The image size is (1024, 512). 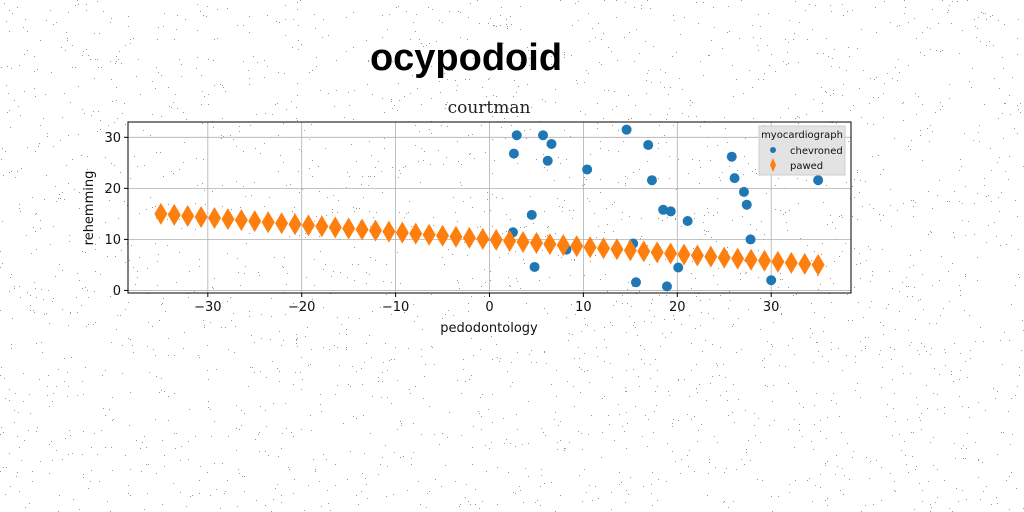 What do you see at coordinates (117, 291) in the screenshot?
I see `y-tick-label: 0` at bounding box center [117, 291].